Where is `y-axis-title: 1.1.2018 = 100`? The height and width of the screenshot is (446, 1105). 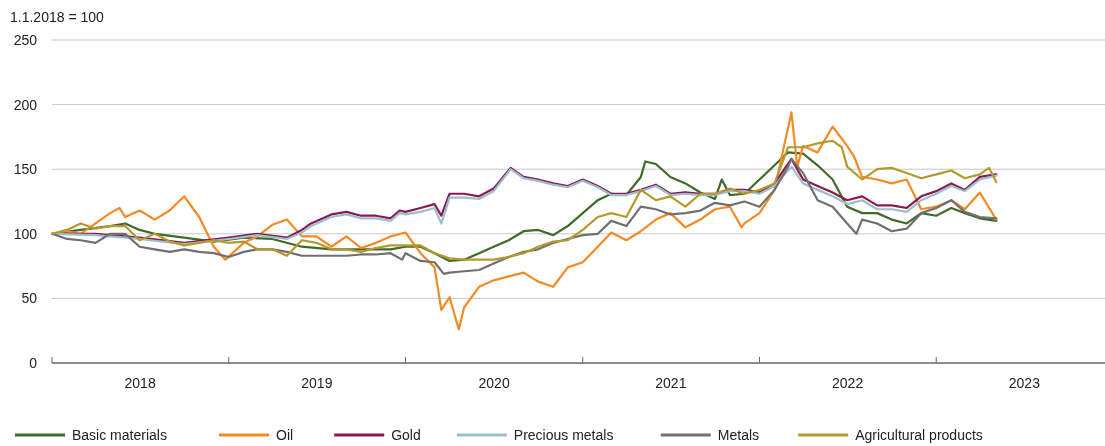
y-axis-title: 1.1.2018 = 100 is located at coordinates (57, 17).